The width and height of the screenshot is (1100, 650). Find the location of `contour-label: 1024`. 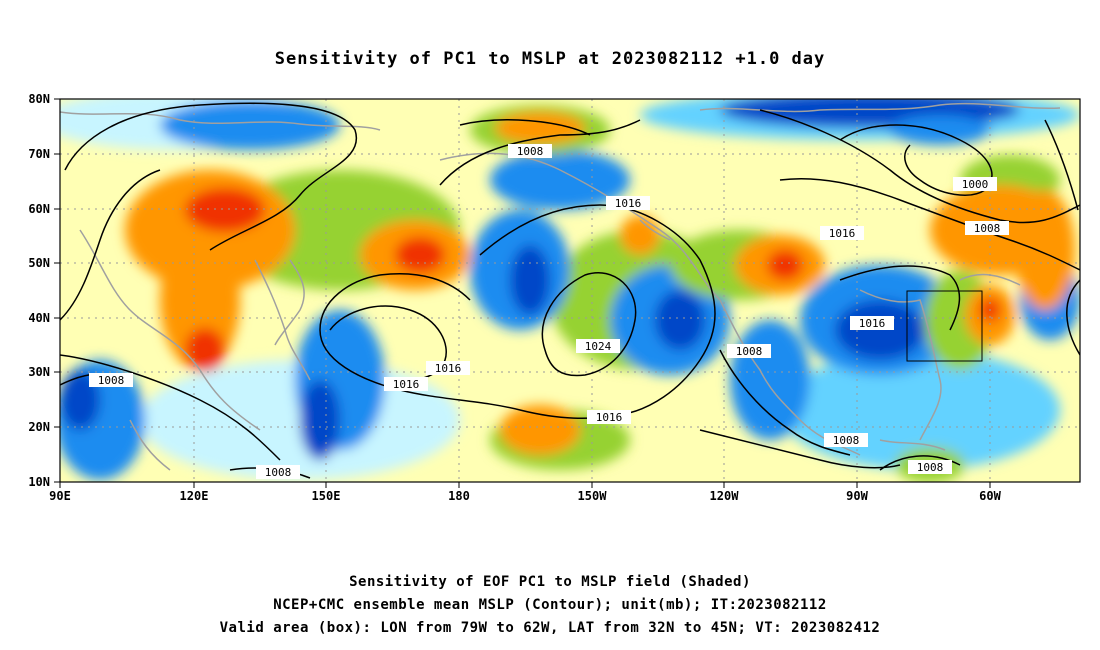

contour-label: 1024 is located at coordinates (598, 346).